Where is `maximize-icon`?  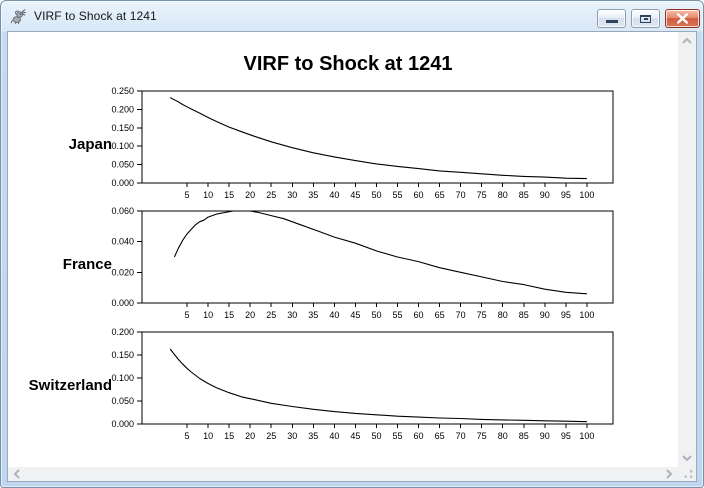
maximize-icon is located at coordinates (645, 18).